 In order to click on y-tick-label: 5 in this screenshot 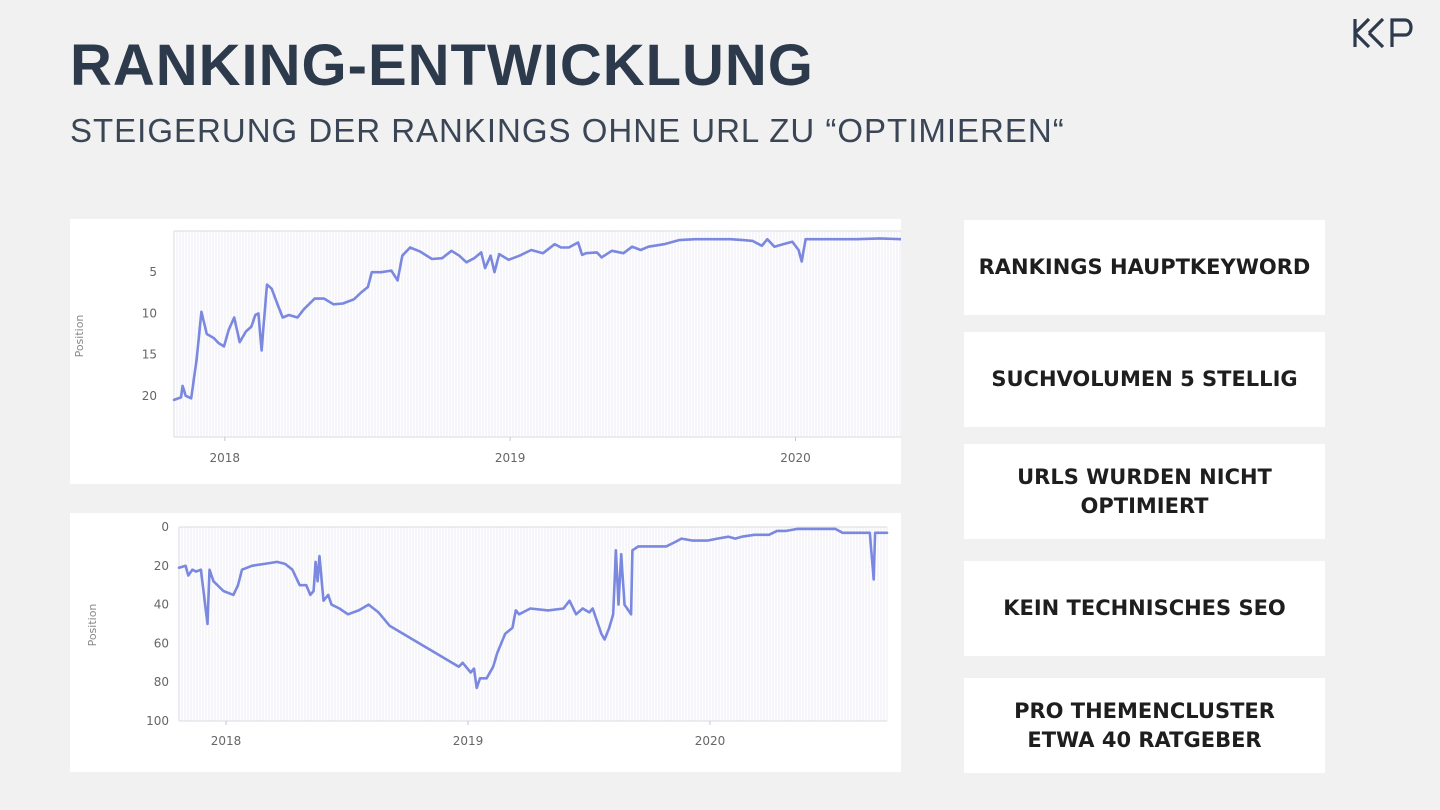, I will do `click(153, 272)`.